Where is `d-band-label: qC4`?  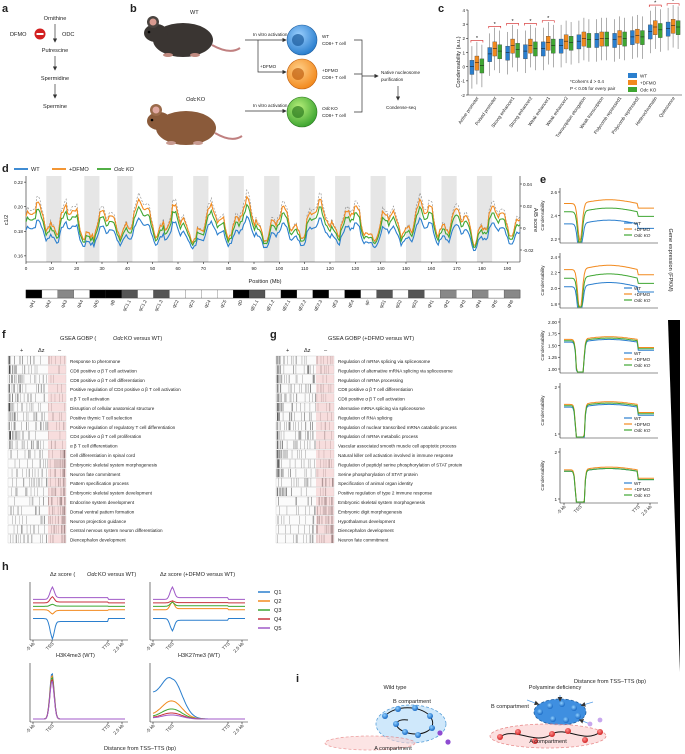
d-band-label: qC4 is located at coordinates (207, 304).